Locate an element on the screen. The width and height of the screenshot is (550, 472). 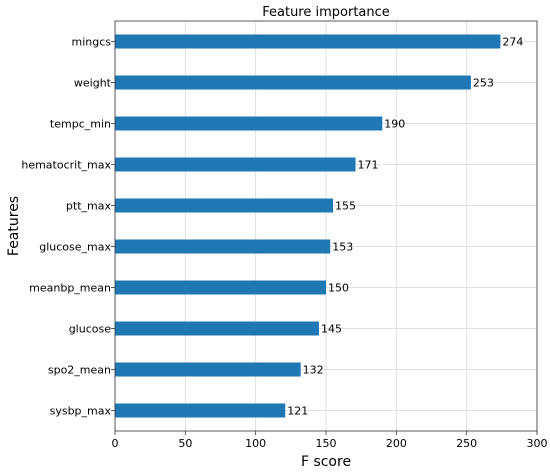
x-tick-label: 300 is located at coordinates (537, 443).